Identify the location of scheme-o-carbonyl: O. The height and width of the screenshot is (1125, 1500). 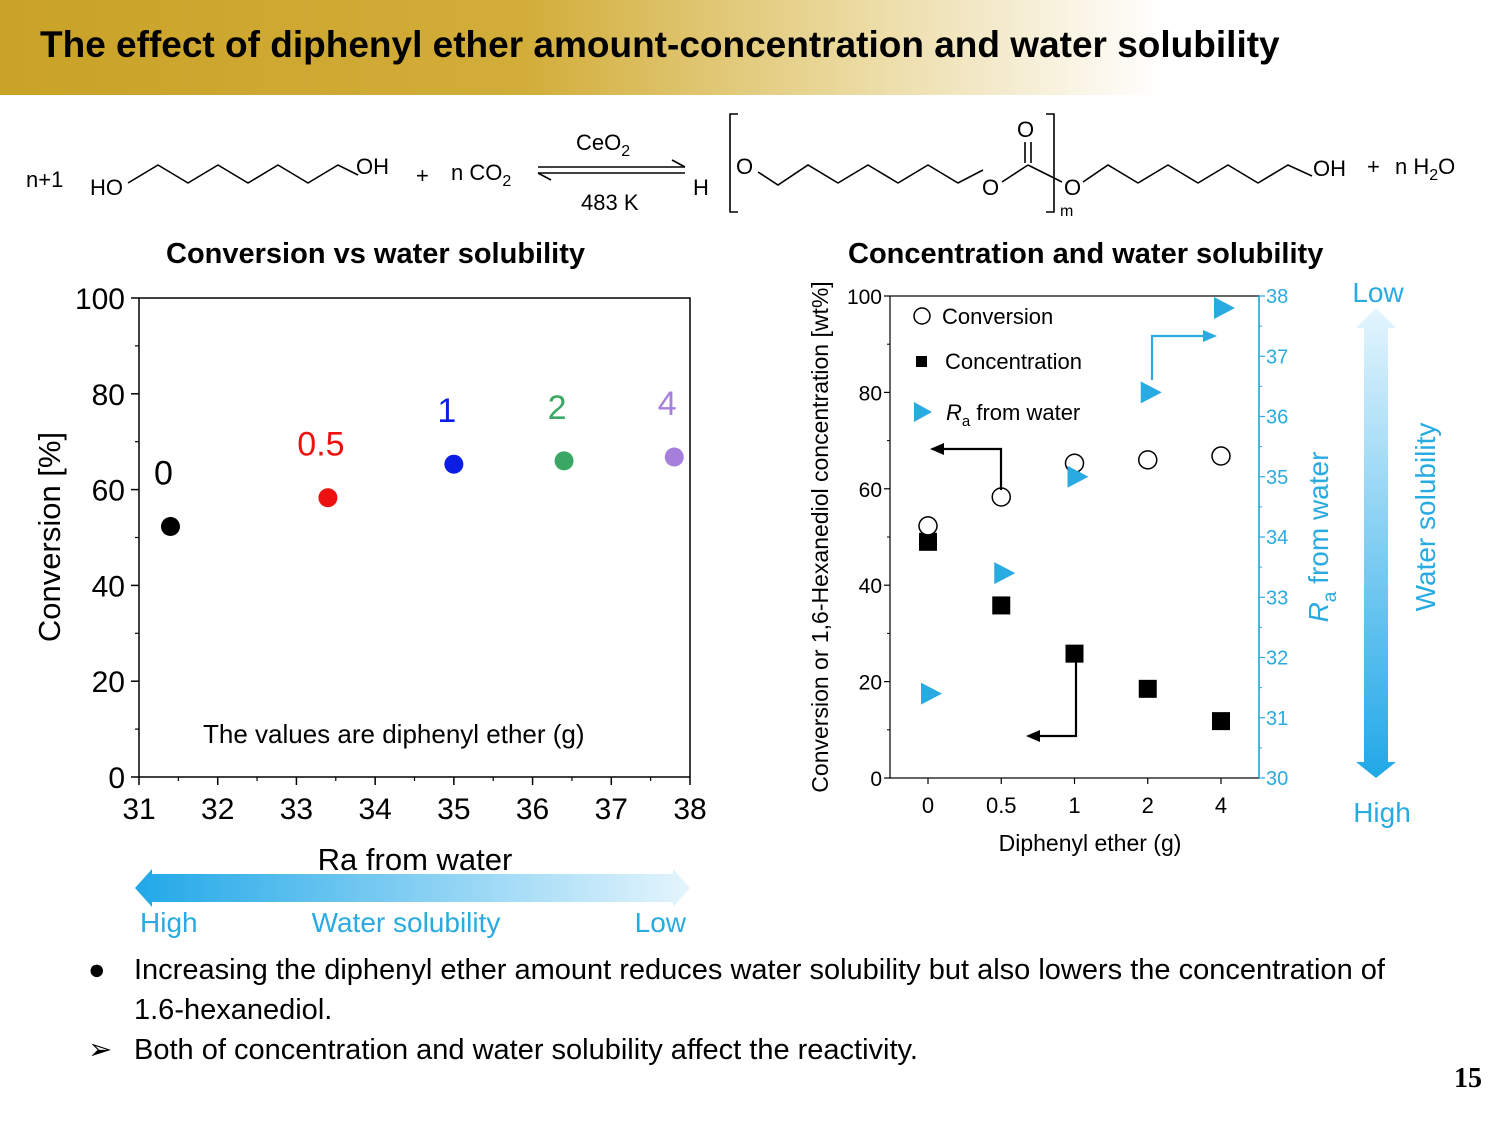
(1025, 129).